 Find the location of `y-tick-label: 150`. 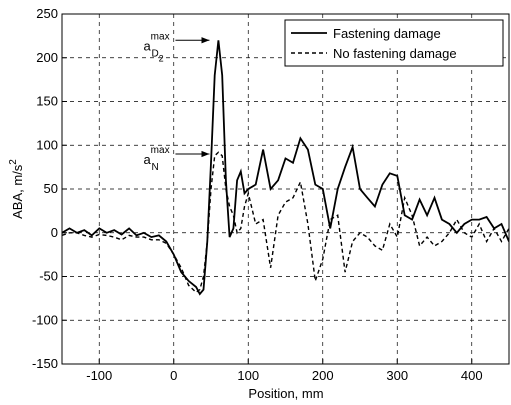

y-tick-label: 150 is located at coordinates (47, 101).